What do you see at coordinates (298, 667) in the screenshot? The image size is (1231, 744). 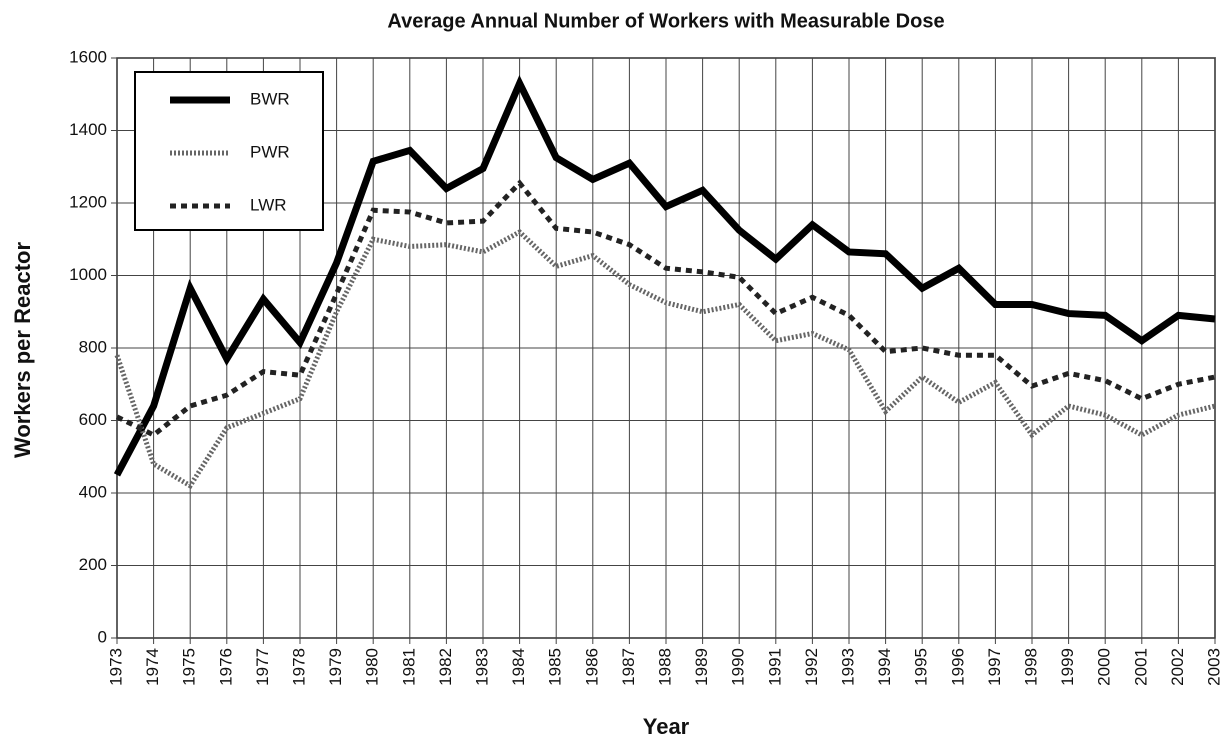 I see `x-tick-label: 1978` at bounding box center [298, 667].